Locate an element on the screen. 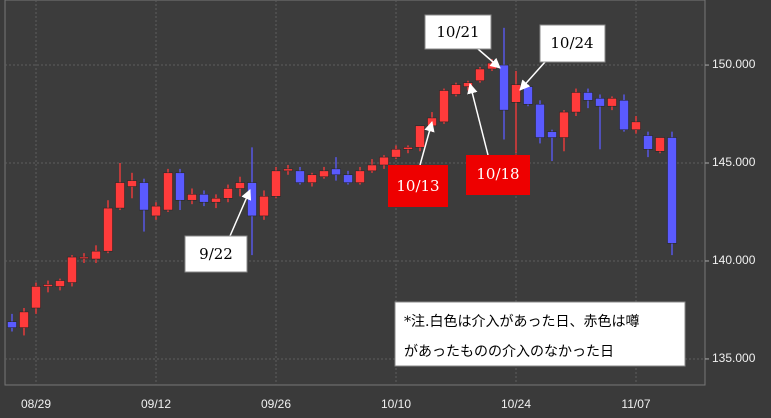 The height and width of the screenshot is (418, 771). annotation-text: 9/22 is located at coordinates (216, 254).